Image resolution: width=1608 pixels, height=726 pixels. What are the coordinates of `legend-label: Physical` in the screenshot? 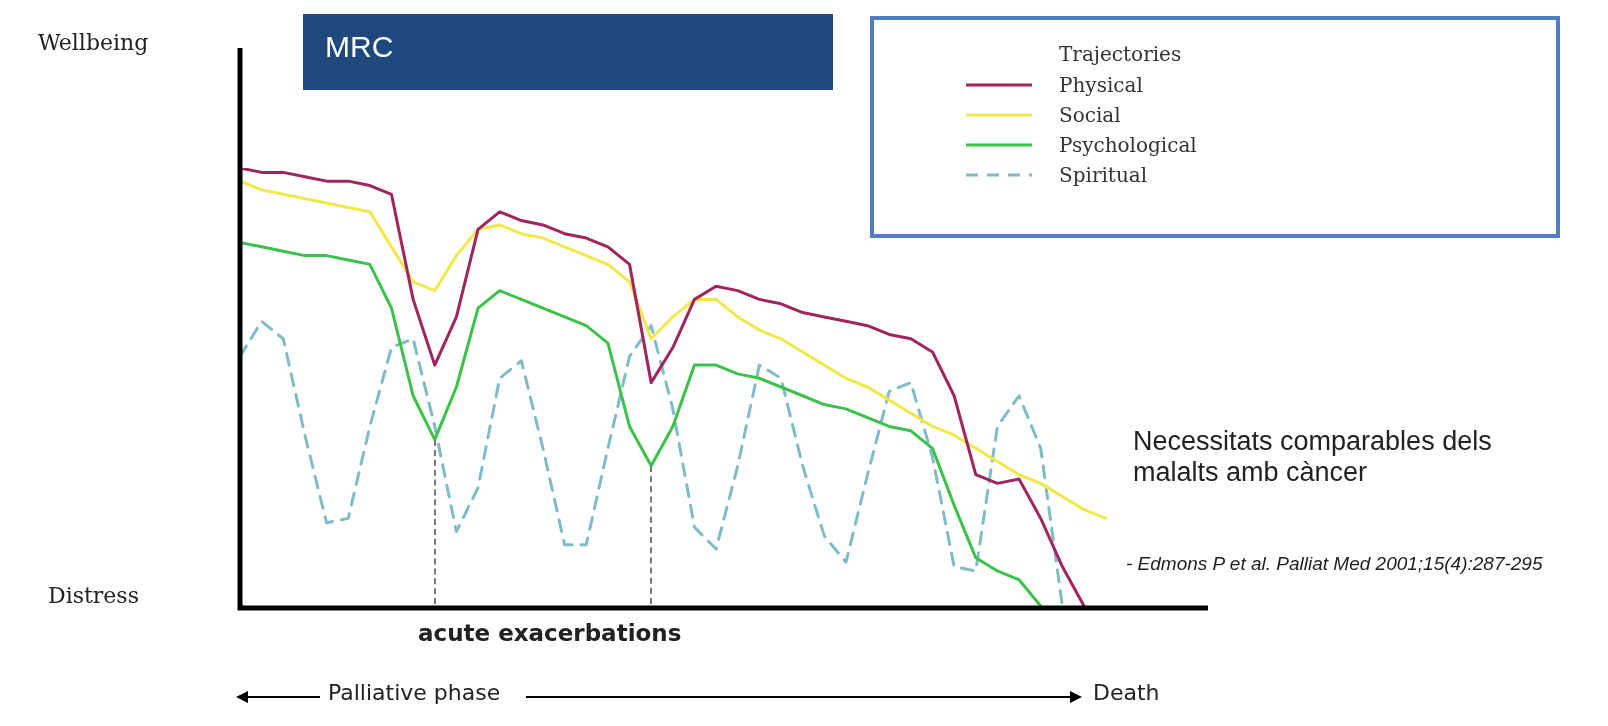 It's located at (1101, 85).